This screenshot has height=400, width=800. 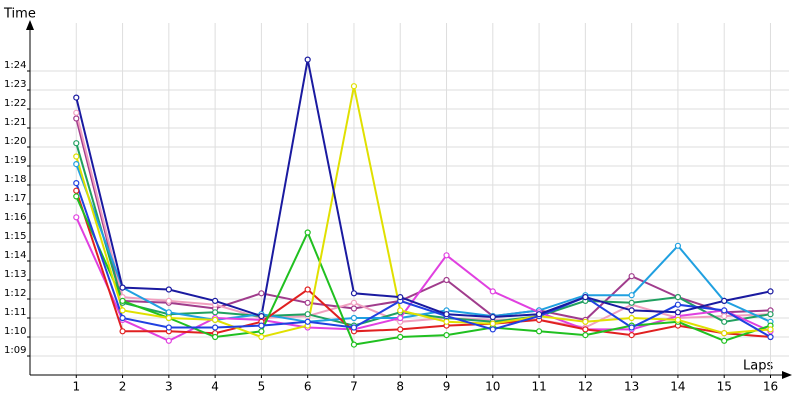 I want to click on x-axis-arrow, so click(x=787, y=375).